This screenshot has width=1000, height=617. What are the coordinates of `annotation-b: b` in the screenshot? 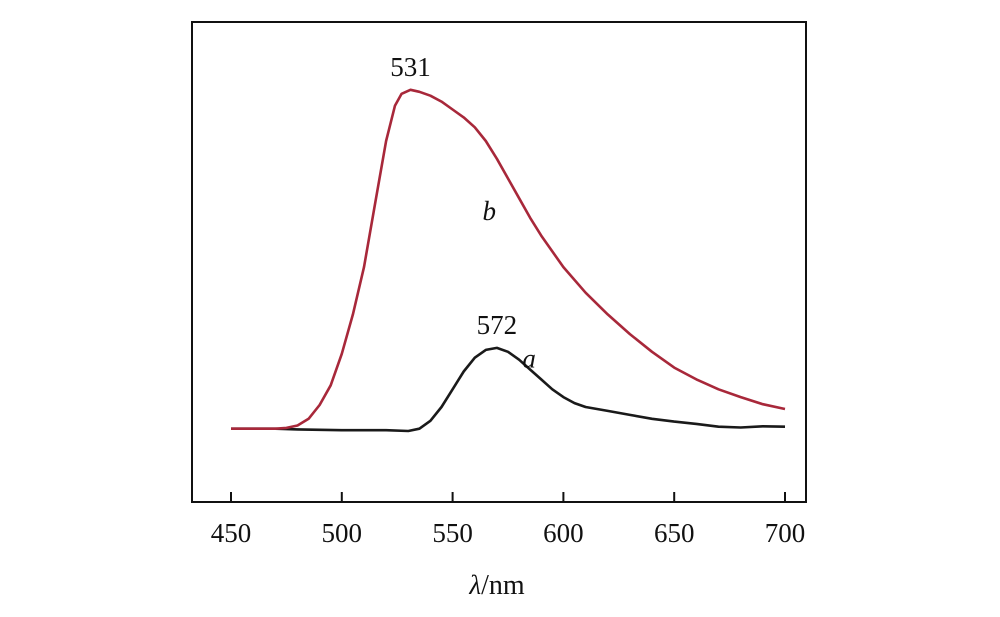 It's located at (489, 211).